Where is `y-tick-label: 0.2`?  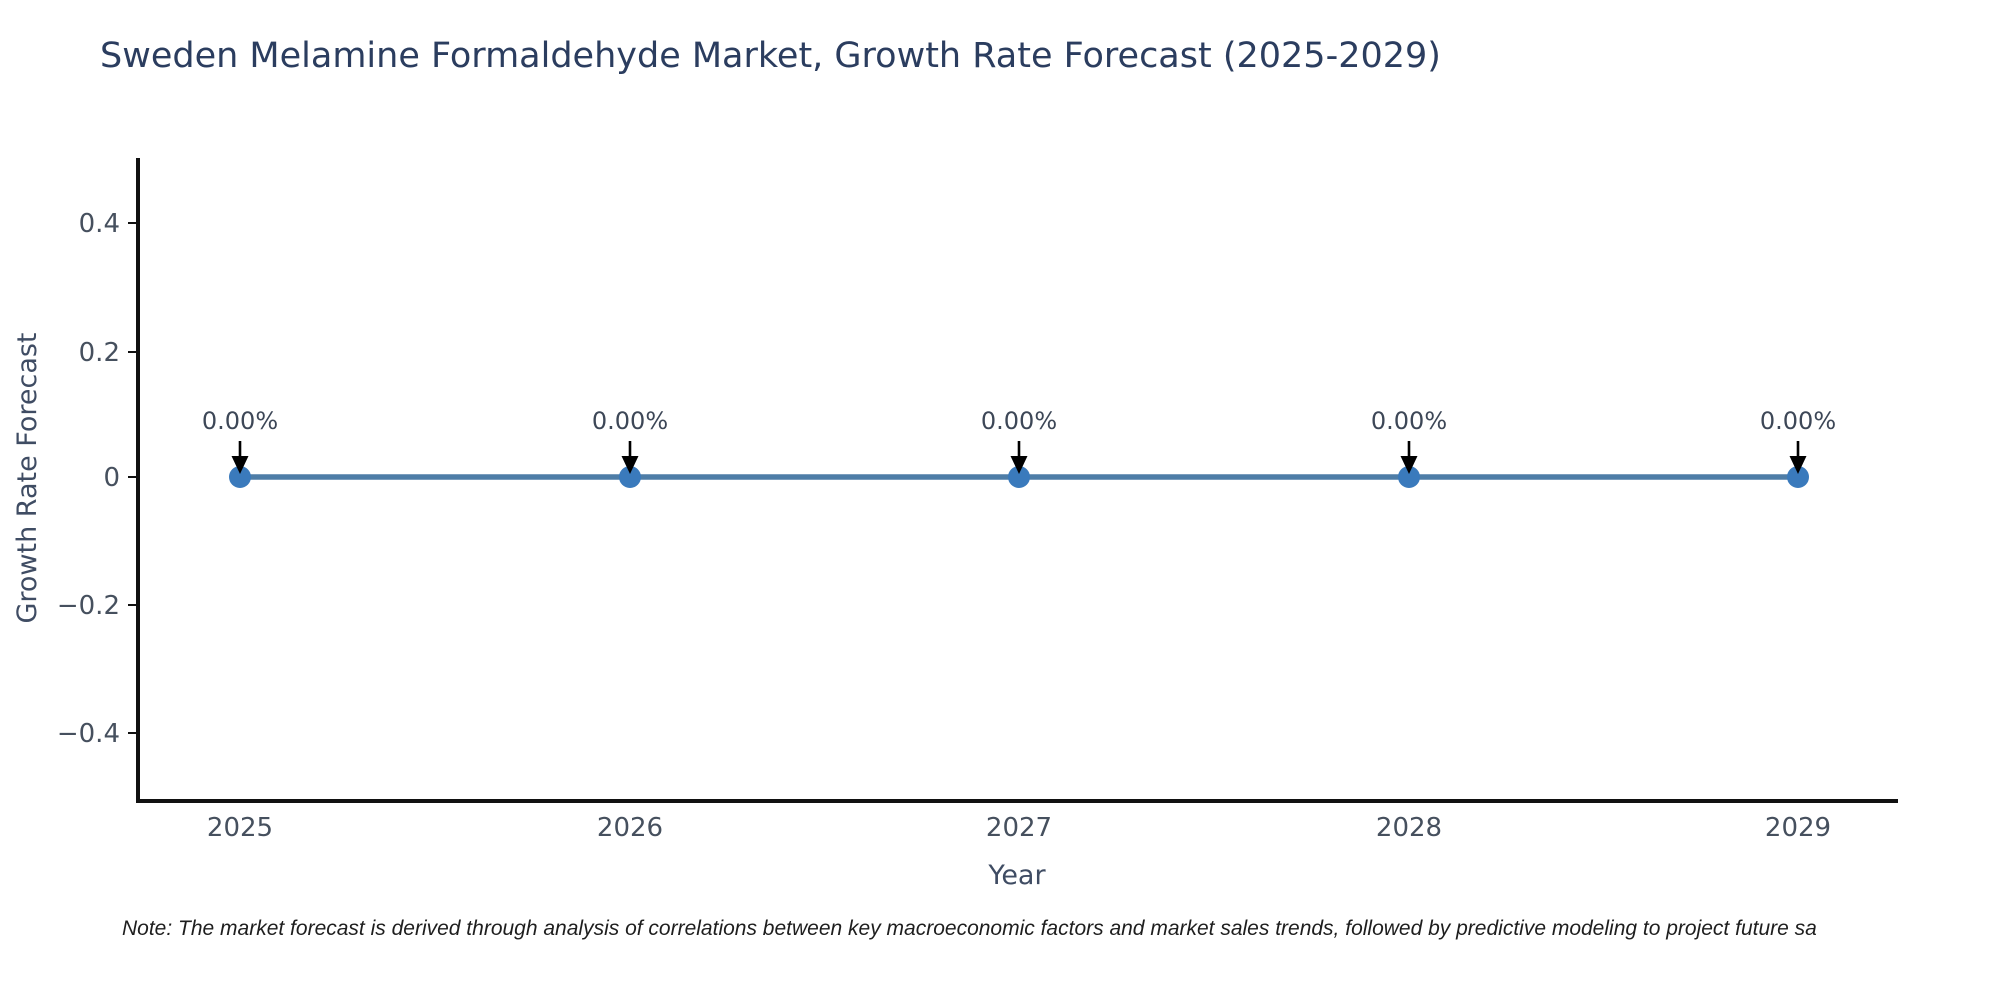
y-tick-label: 0.2 is located at coordinates (99, 353).